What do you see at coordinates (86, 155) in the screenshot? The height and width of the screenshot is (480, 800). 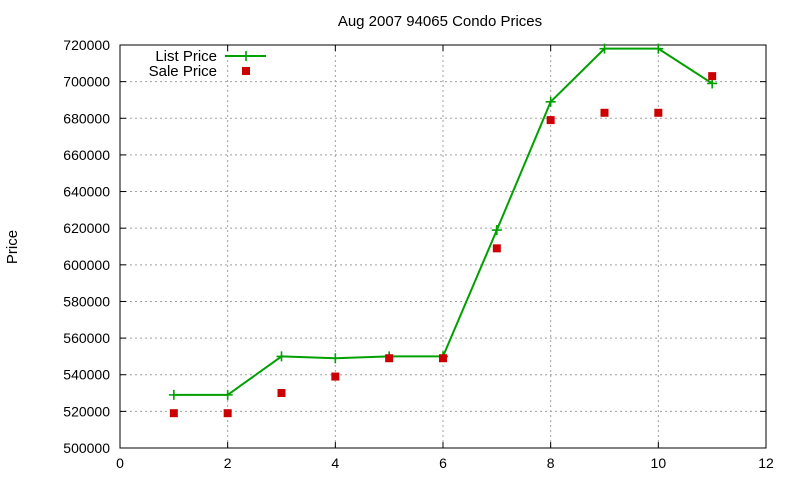 I see `y-tick-label: 660000` at bounding box center [86, 155].